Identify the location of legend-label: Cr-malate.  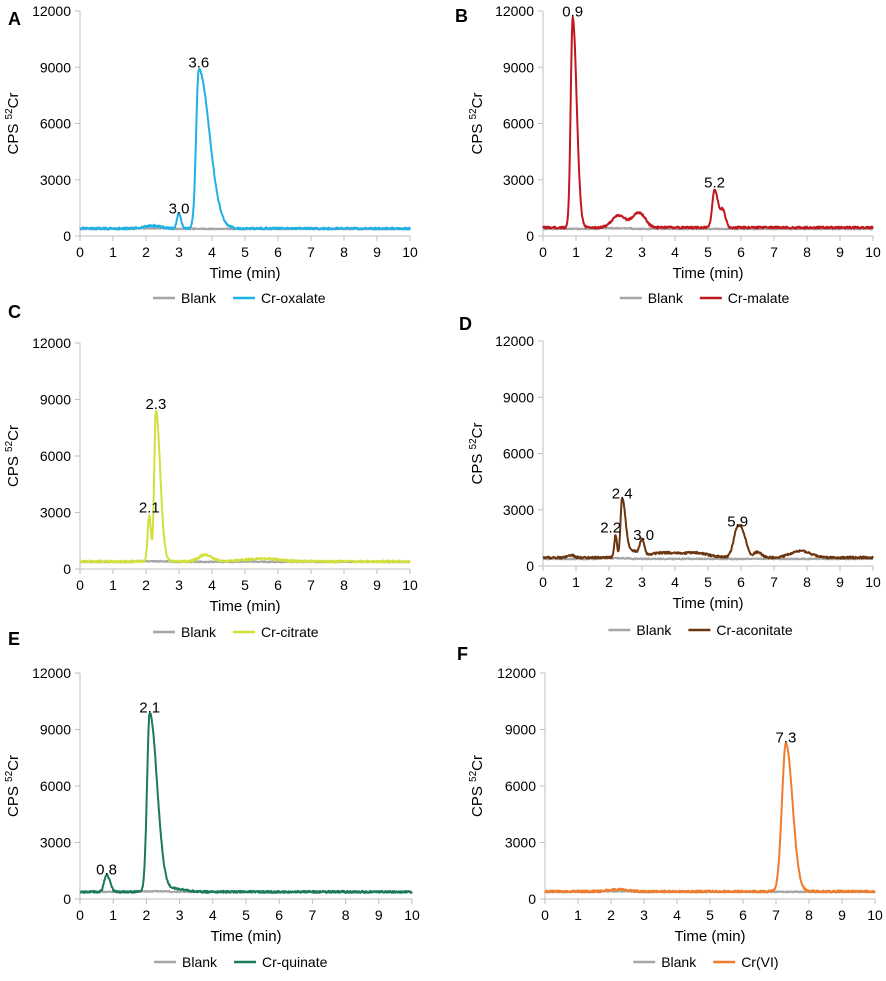
(759, 298).